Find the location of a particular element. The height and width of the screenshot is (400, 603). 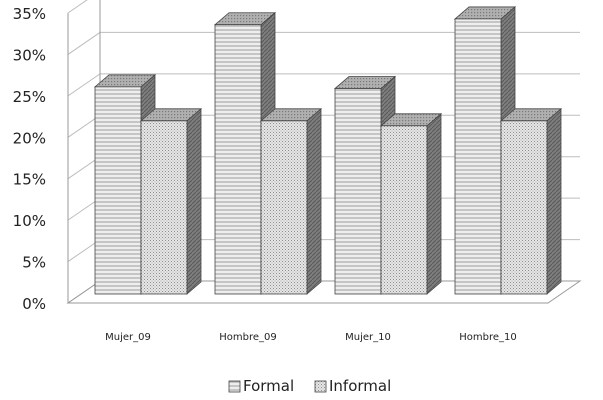

y-tick-label: 0% is located at coordinates (34, 304).